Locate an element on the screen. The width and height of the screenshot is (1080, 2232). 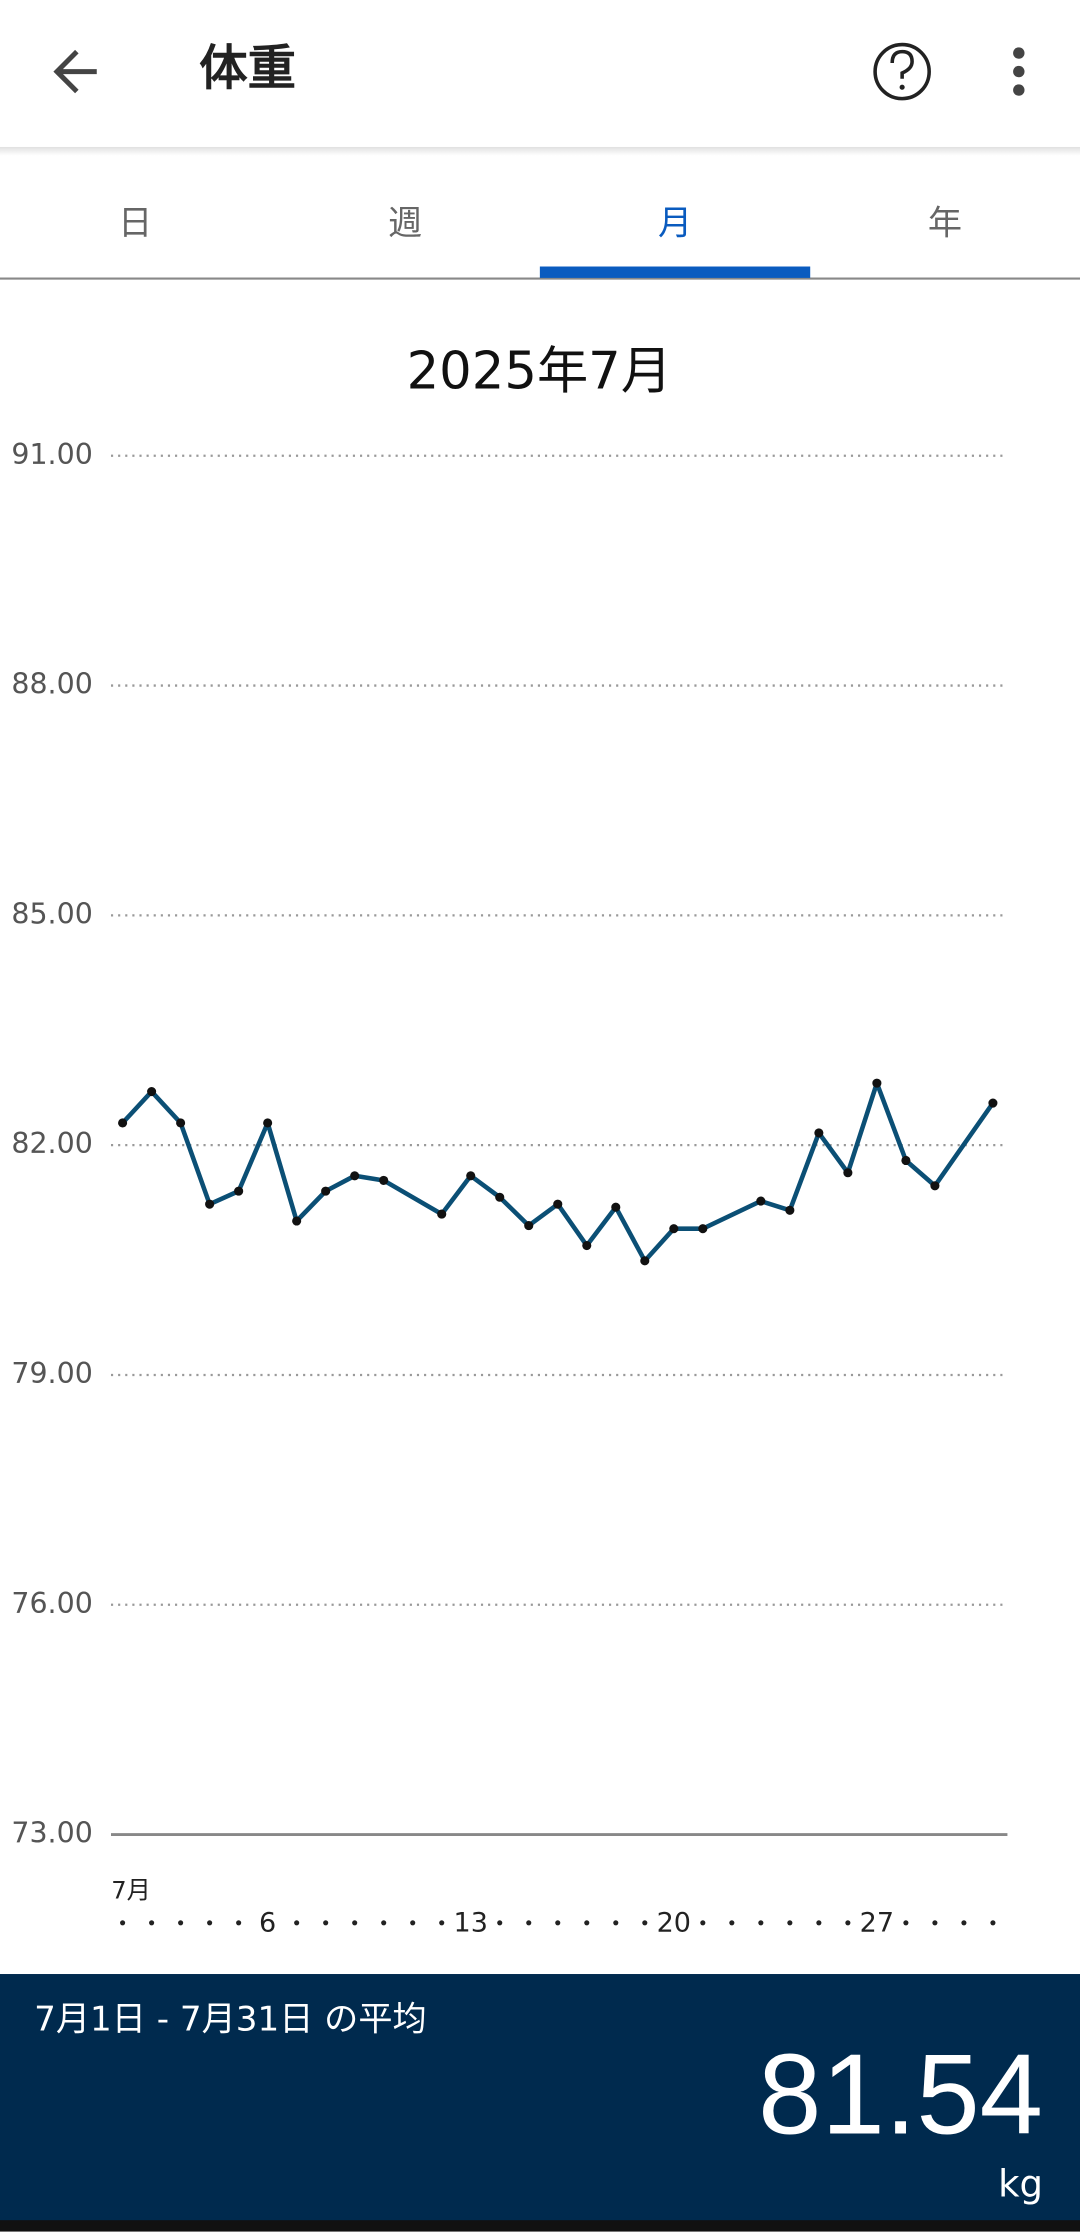
y-tick-label: 76.00 is located at coordinates (51, 1603).